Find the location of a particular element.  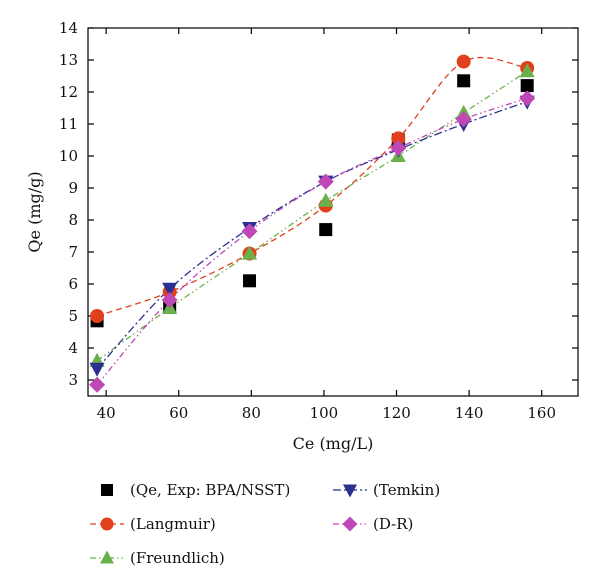

y-axis-title: Qe (mg/g) is located at coordinates (34, 211).